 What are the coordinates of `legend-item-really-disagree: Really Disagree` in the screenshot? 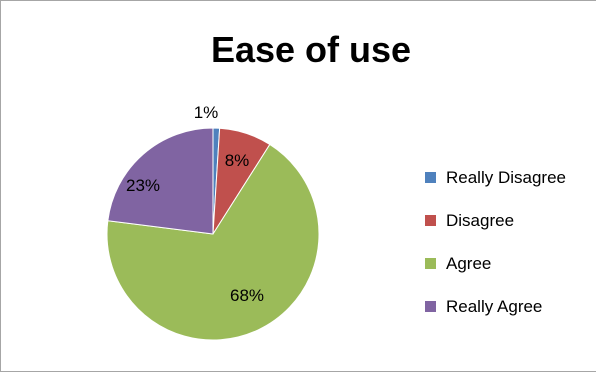 It's located at (511, 177).